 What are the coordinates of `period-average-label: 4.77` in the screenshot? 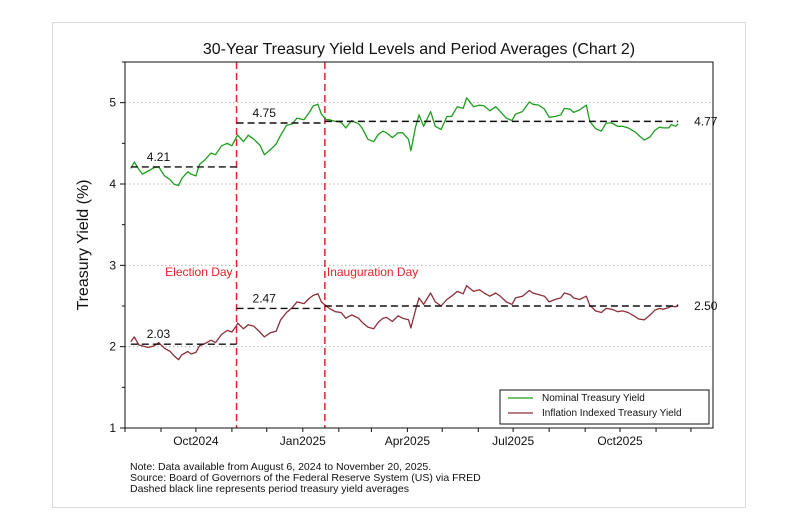 It's located at (706, 121).